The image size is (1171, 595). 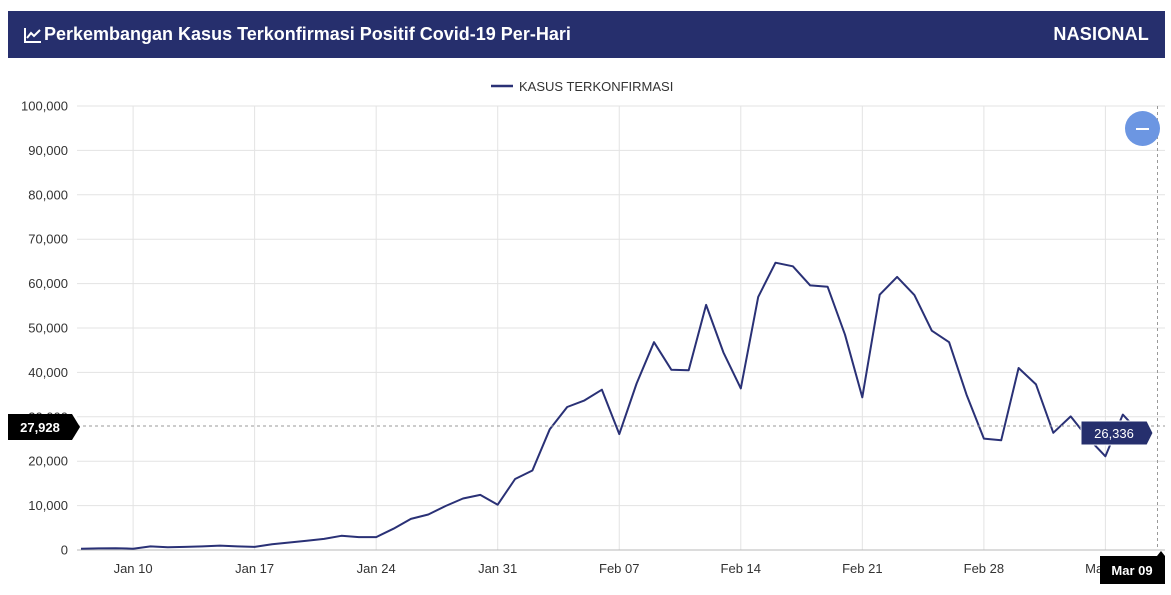 What do you see at coordinates (1114, 433) in the screenshot?
I see `tooltip-value: 26,336` at bounding box center [1114, 433].